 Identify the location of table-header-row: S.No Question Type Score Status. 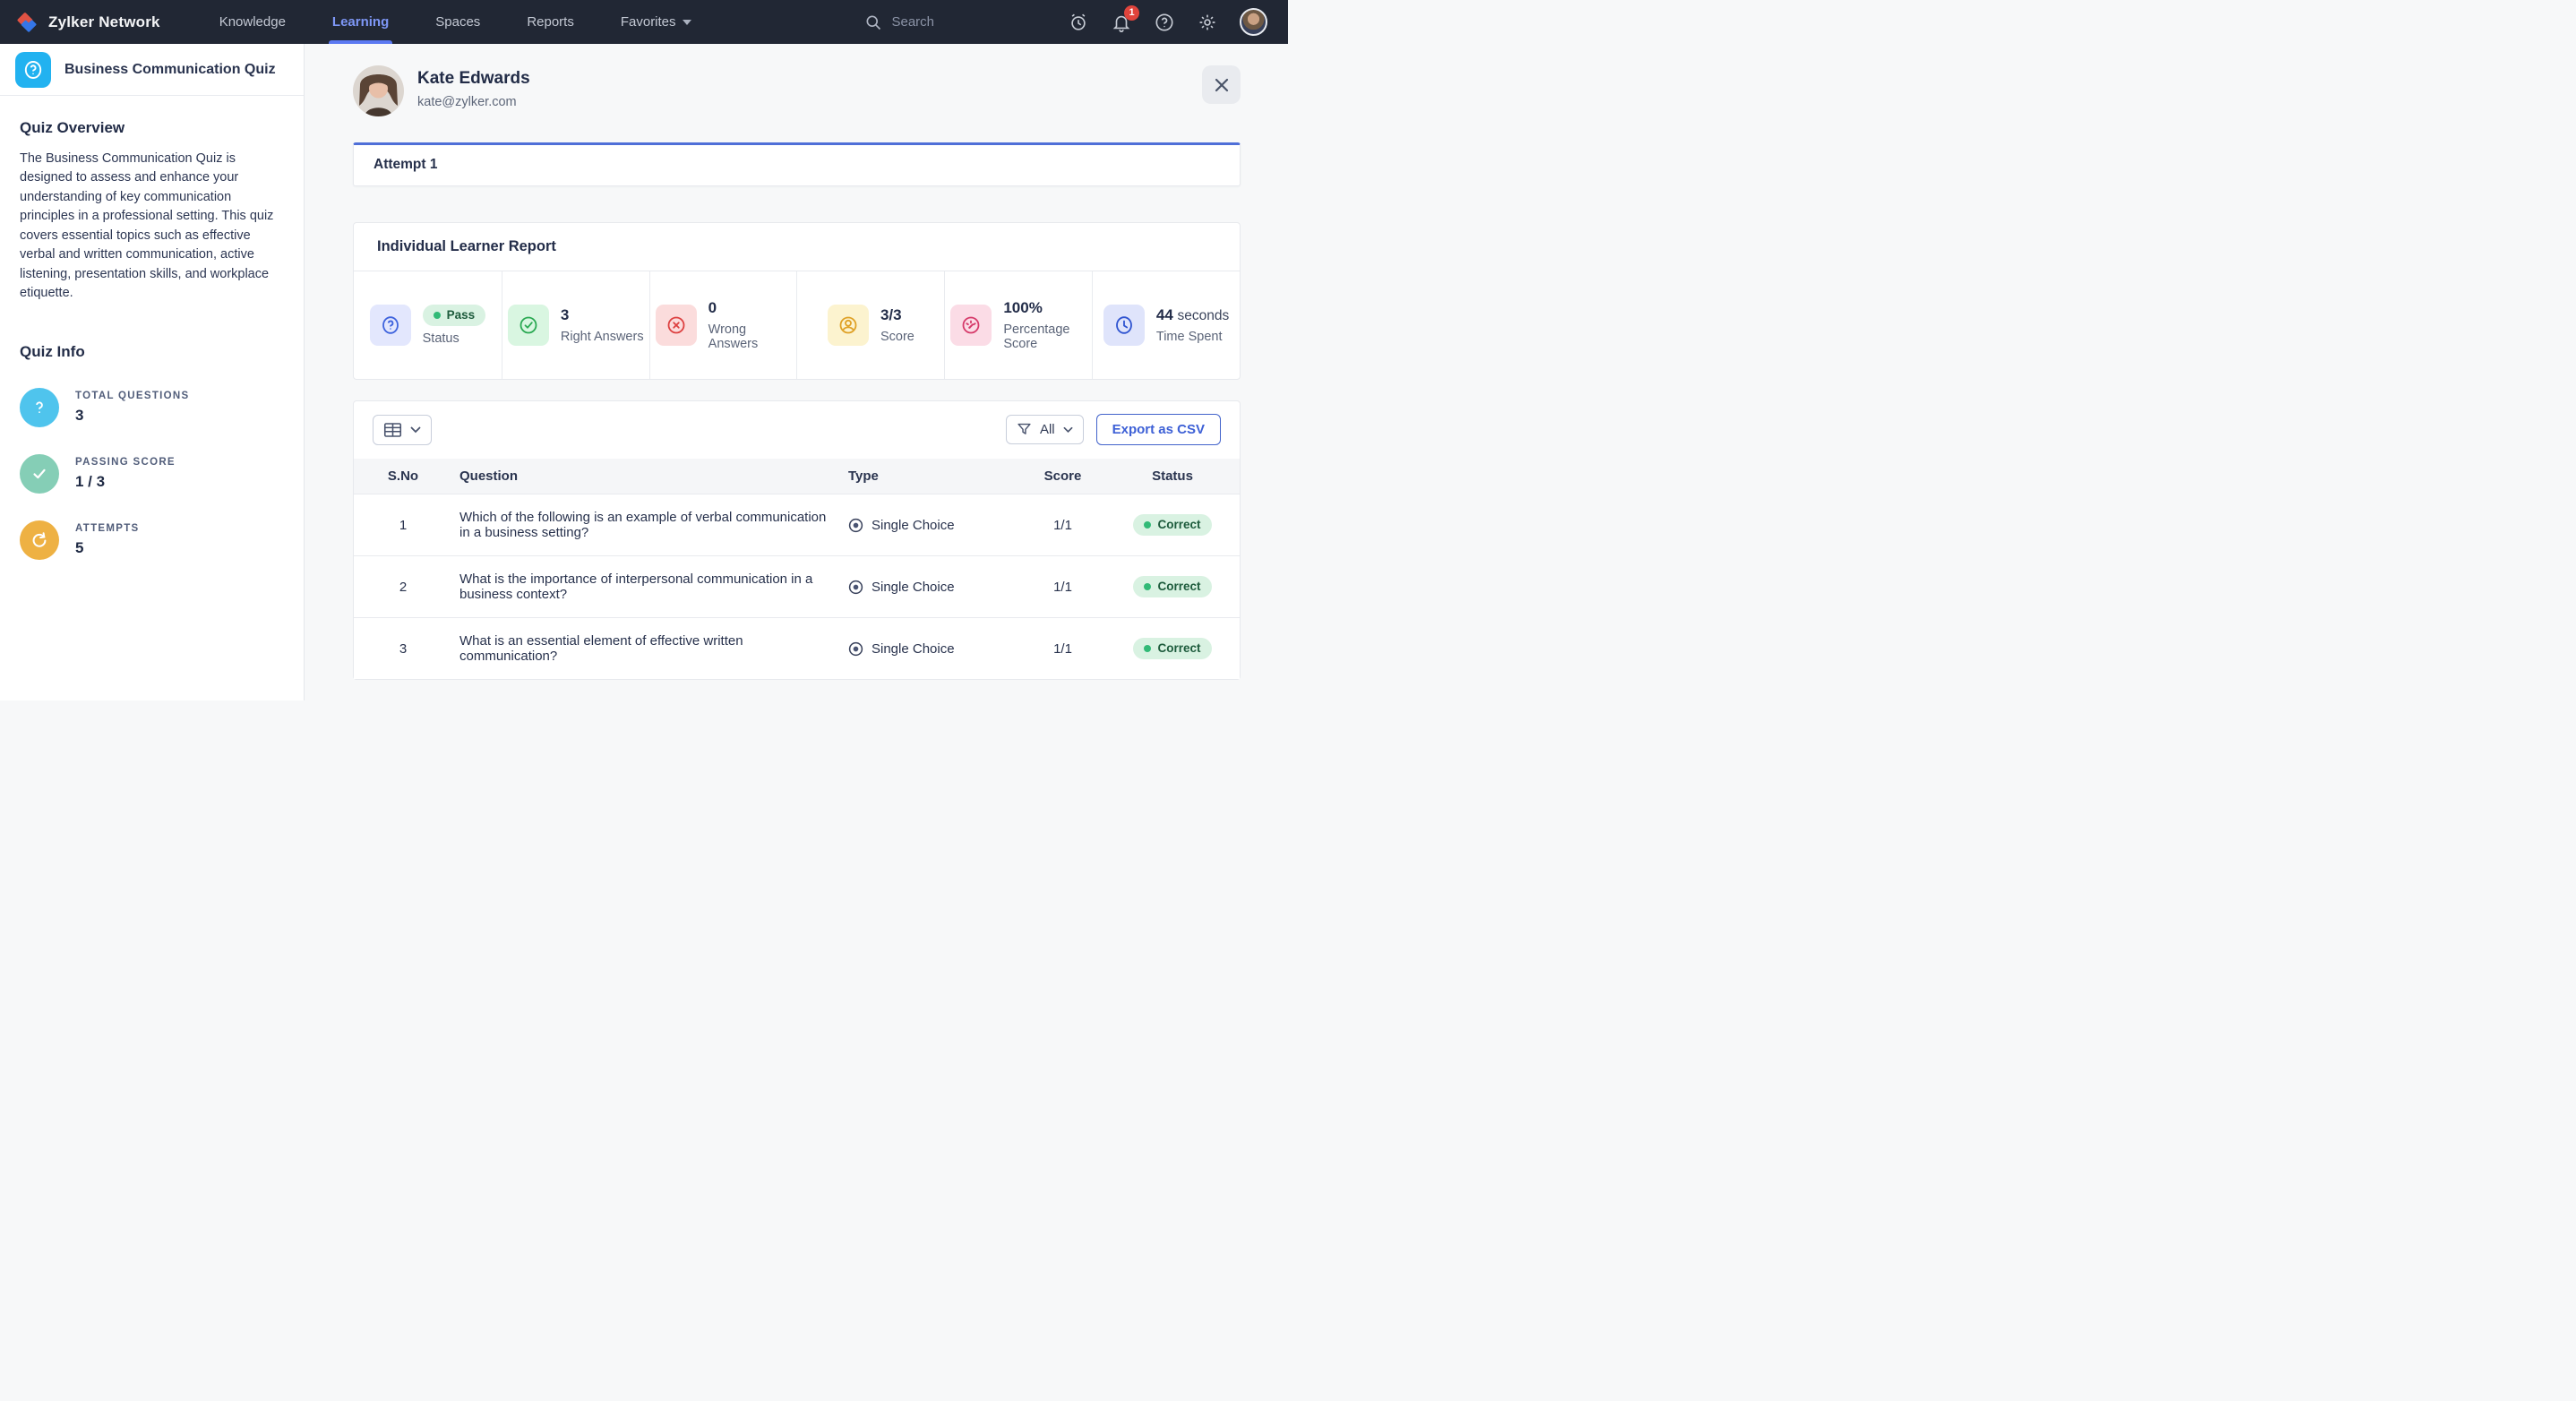
(797, 476).